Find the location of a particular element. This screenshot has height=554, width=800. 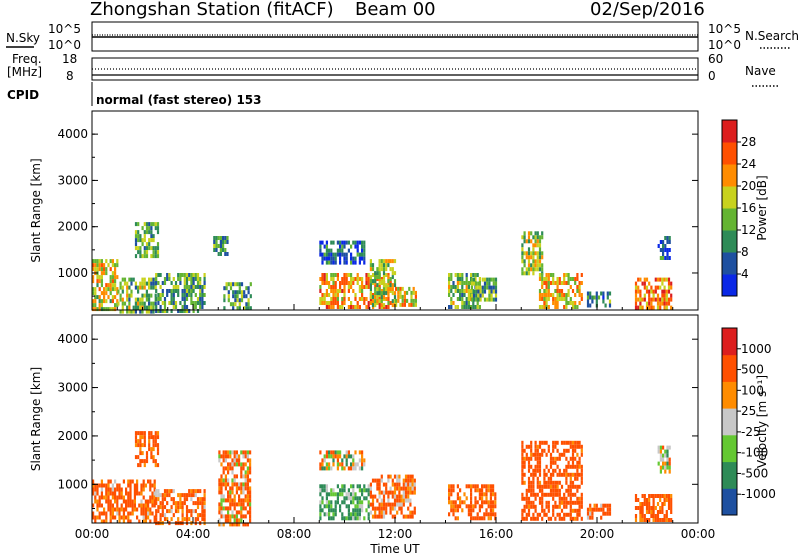

freq-right-tick-bottom: 0 is located at coordinates (712, 76).